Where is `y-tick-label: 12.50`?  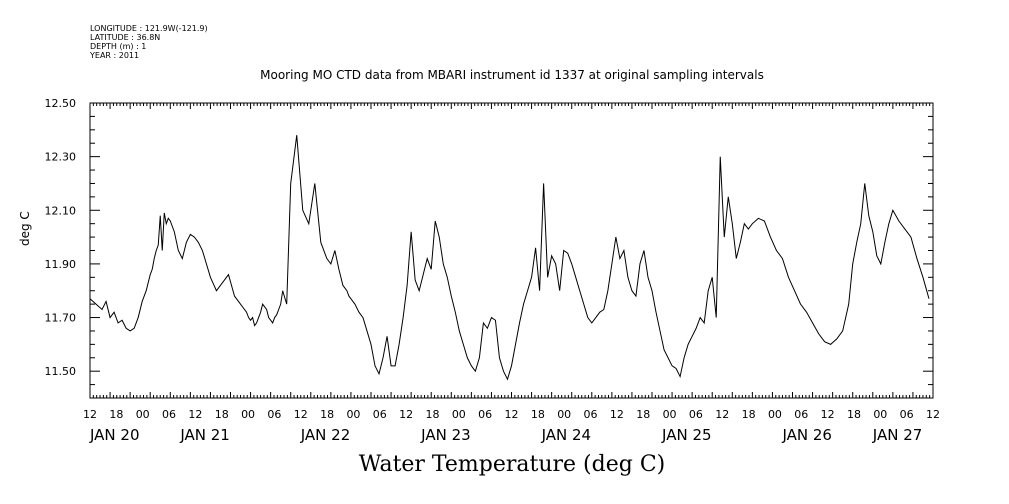
y-tick-label: 12.50 is located at coordinates (61, 103).